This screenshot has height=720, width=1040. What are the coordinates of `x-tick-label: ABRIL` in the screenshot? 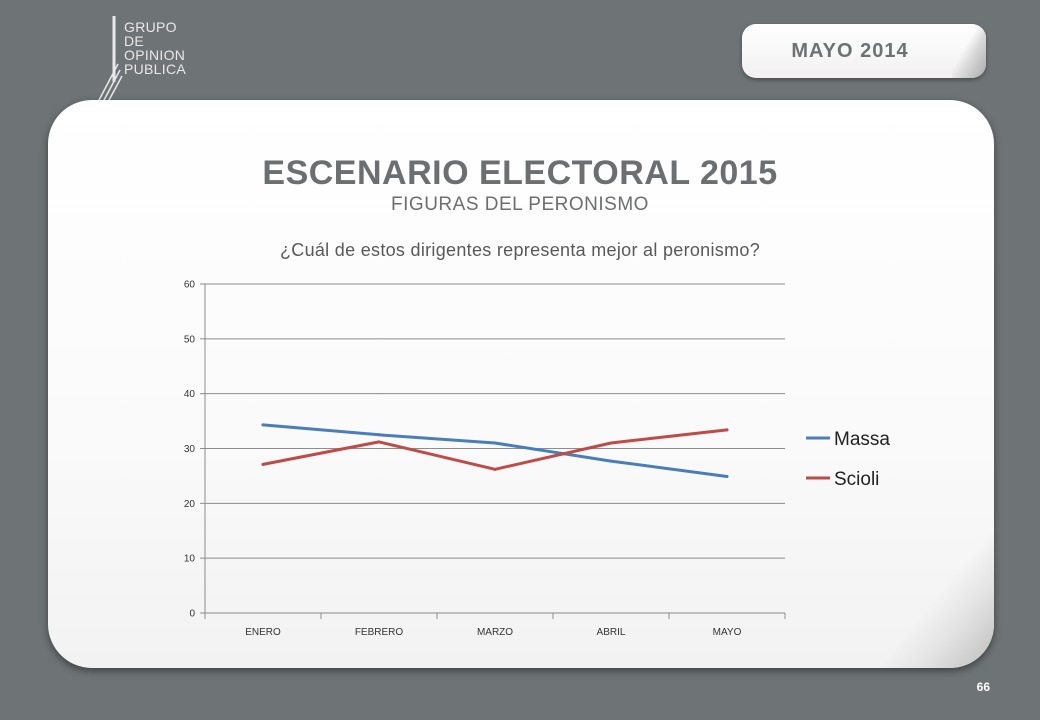 It's located at (611, 632).